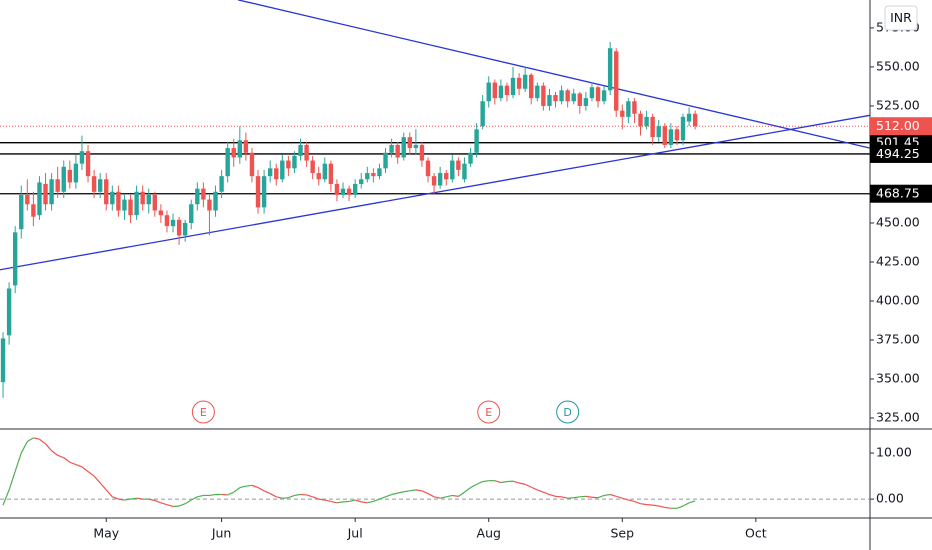  Describe the element at coordinates (623, 533) in the screenshot. I see `x-tick-label: Sep` at that location.